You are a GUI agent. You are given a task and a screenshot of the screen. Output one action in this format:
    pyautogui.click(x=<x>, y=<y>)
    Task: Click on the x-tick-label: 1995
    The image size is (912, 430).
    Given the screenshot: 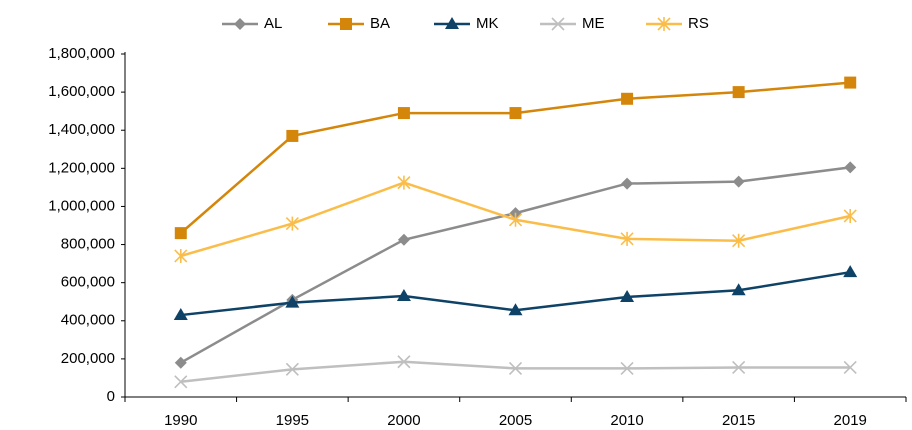 What is the action you would take?
    pyautogui.click(x=292, y=420)
    